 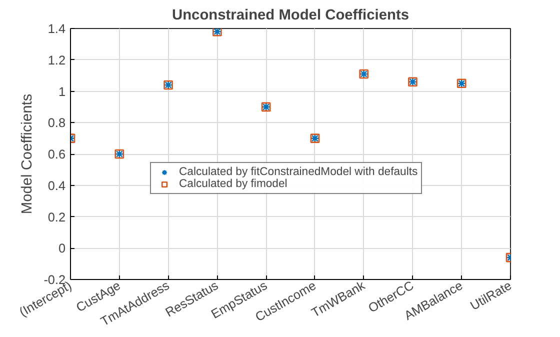 I want to click on legend-label: Calculated by fimodel, so click(x=233, y=184).